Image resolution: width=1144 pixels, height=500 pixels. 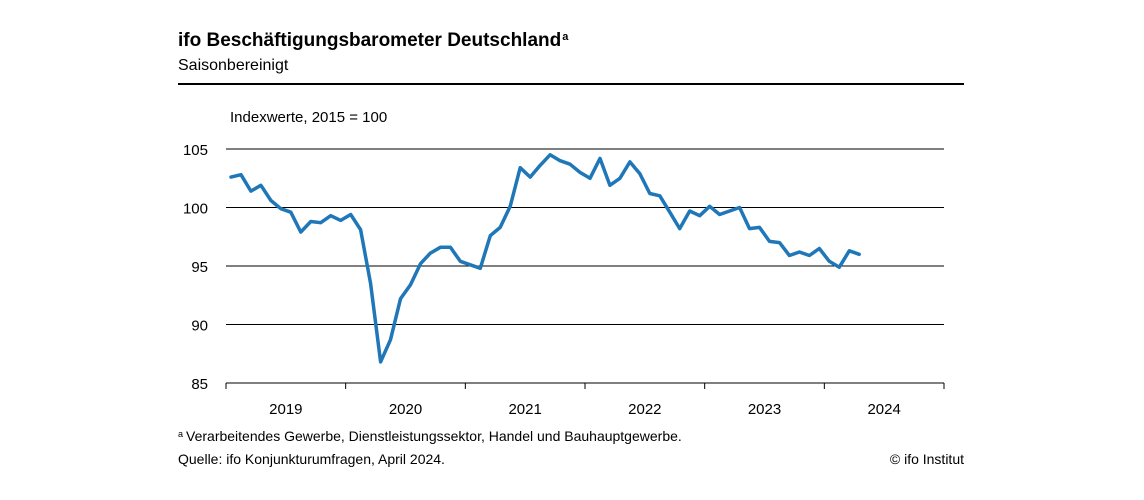 What do you see at coordinates (405, 409) in the screenshot?
I see `x-tick-label-2020: 2020` at bounding box center [405, 409].